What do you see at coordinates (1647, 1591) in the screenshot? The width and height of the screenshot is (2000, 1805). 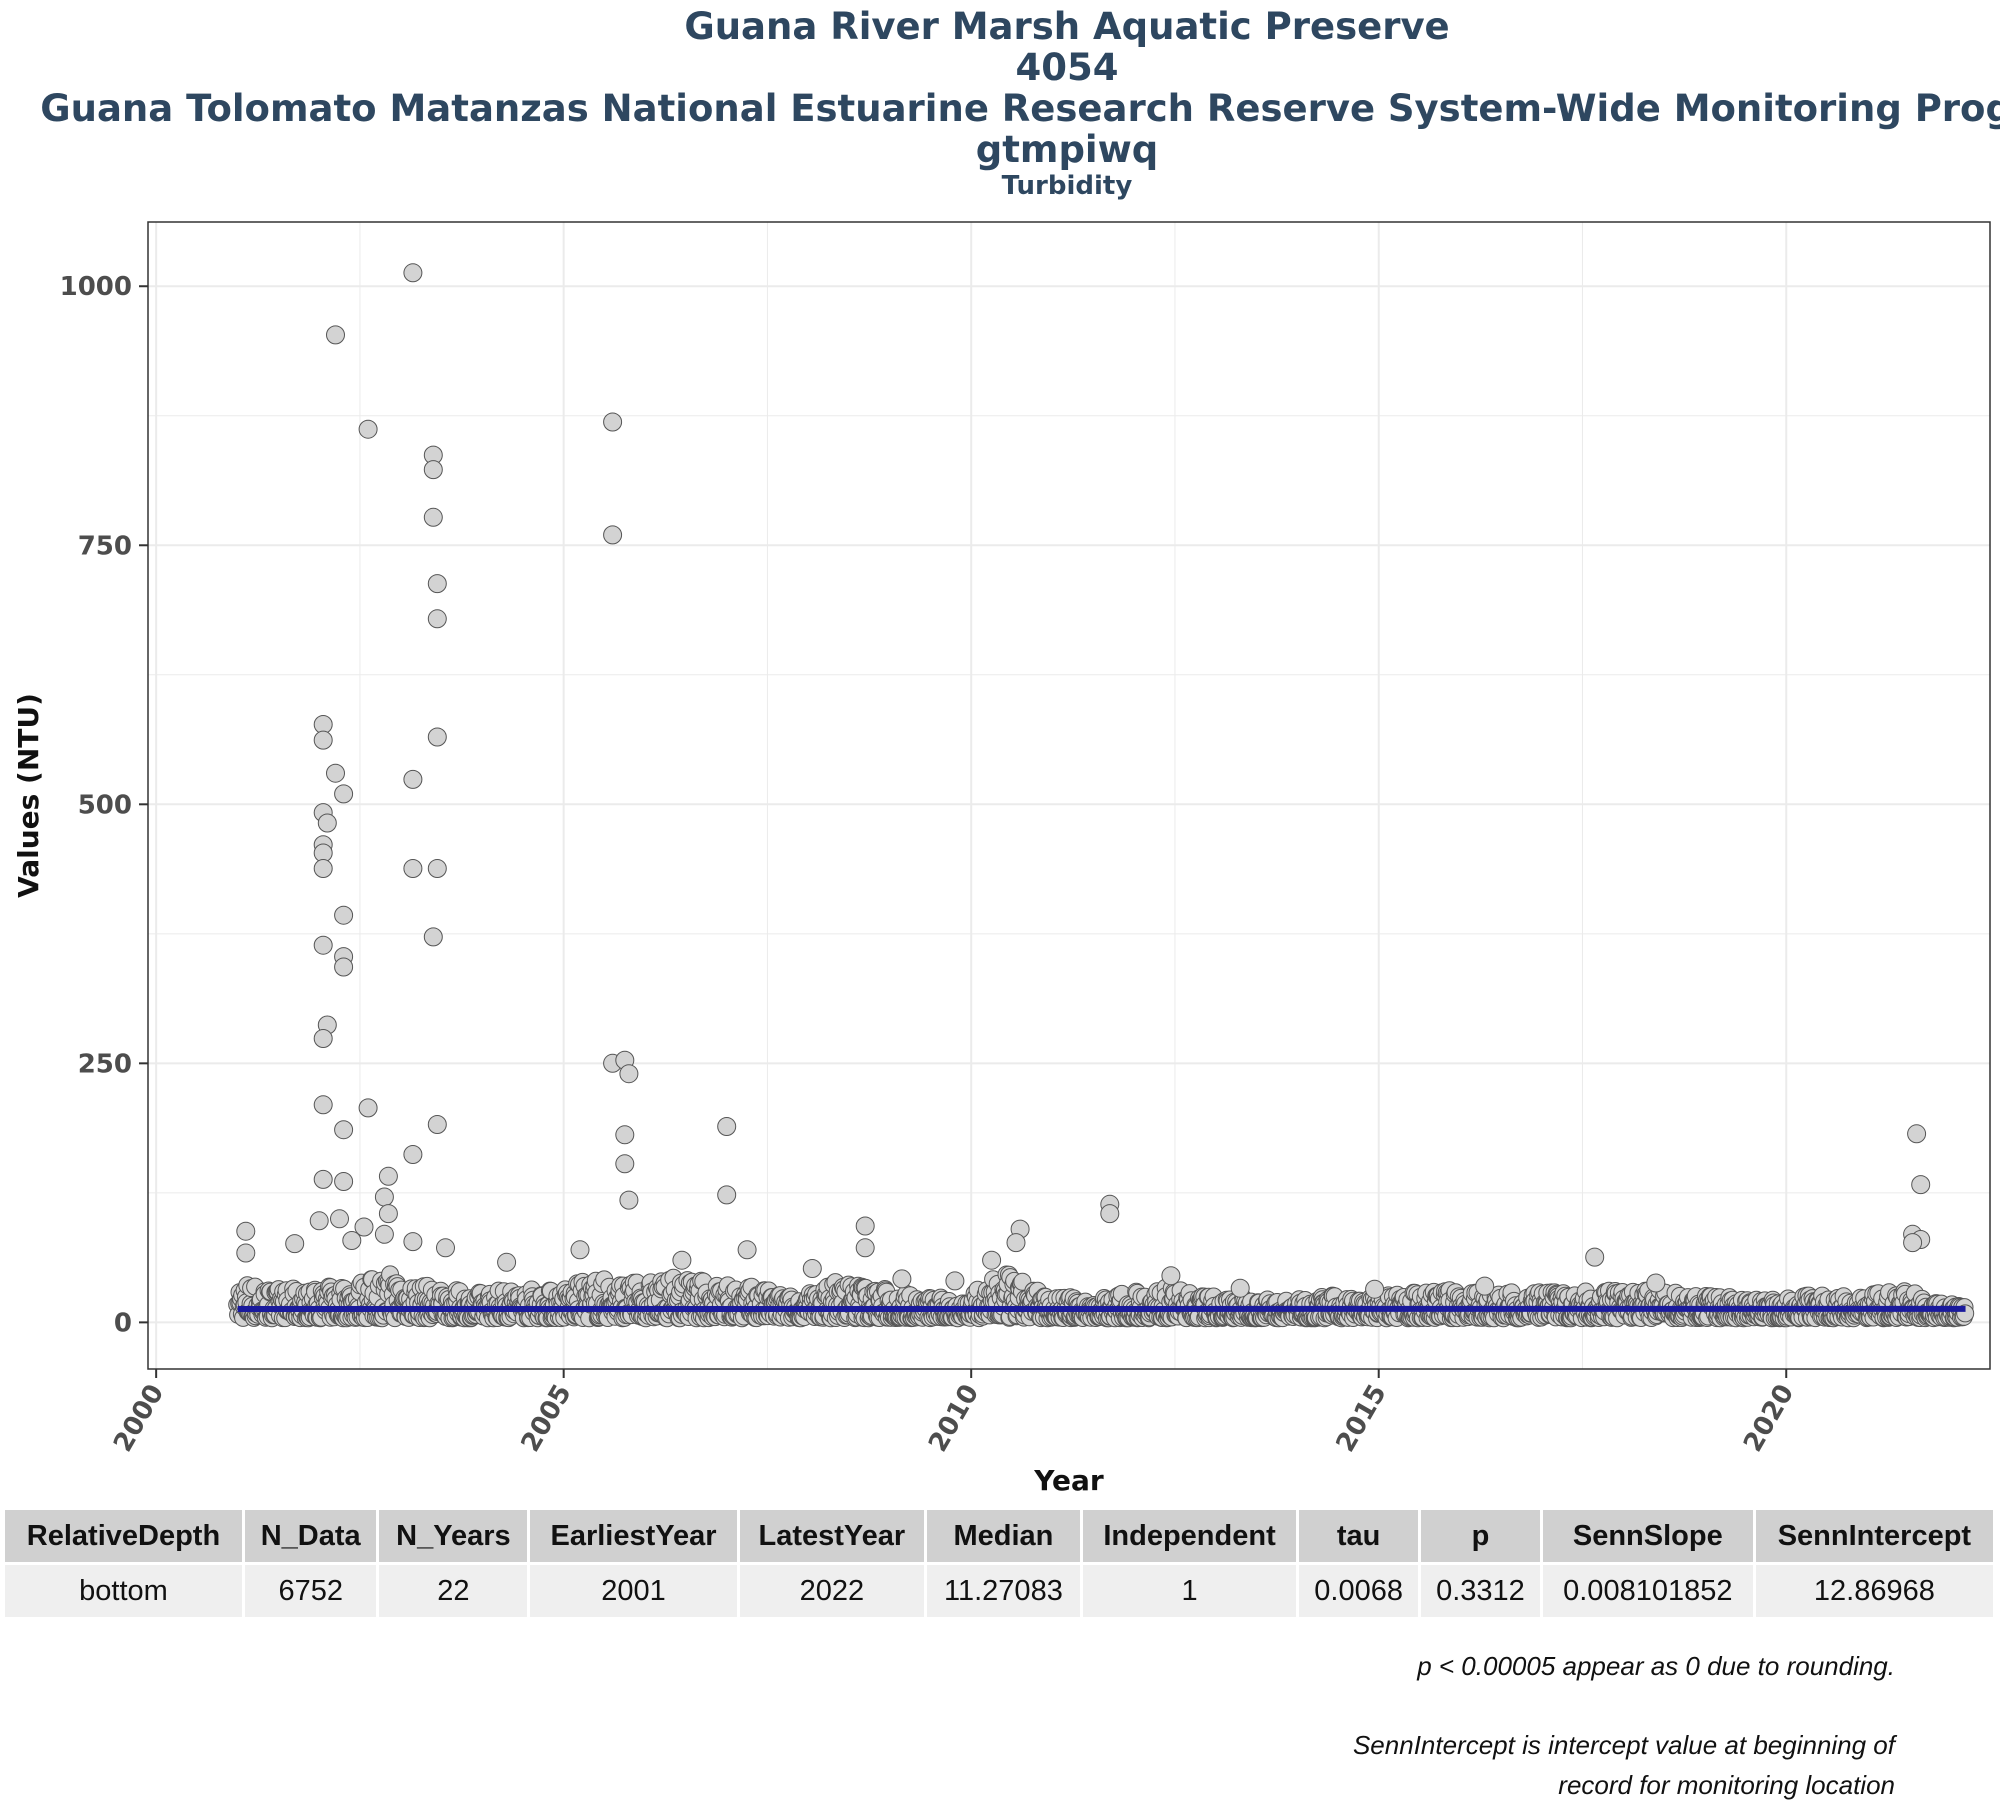 I see `cell-senn-slope: 0.008101852` at bounding box center [1647, 1591].